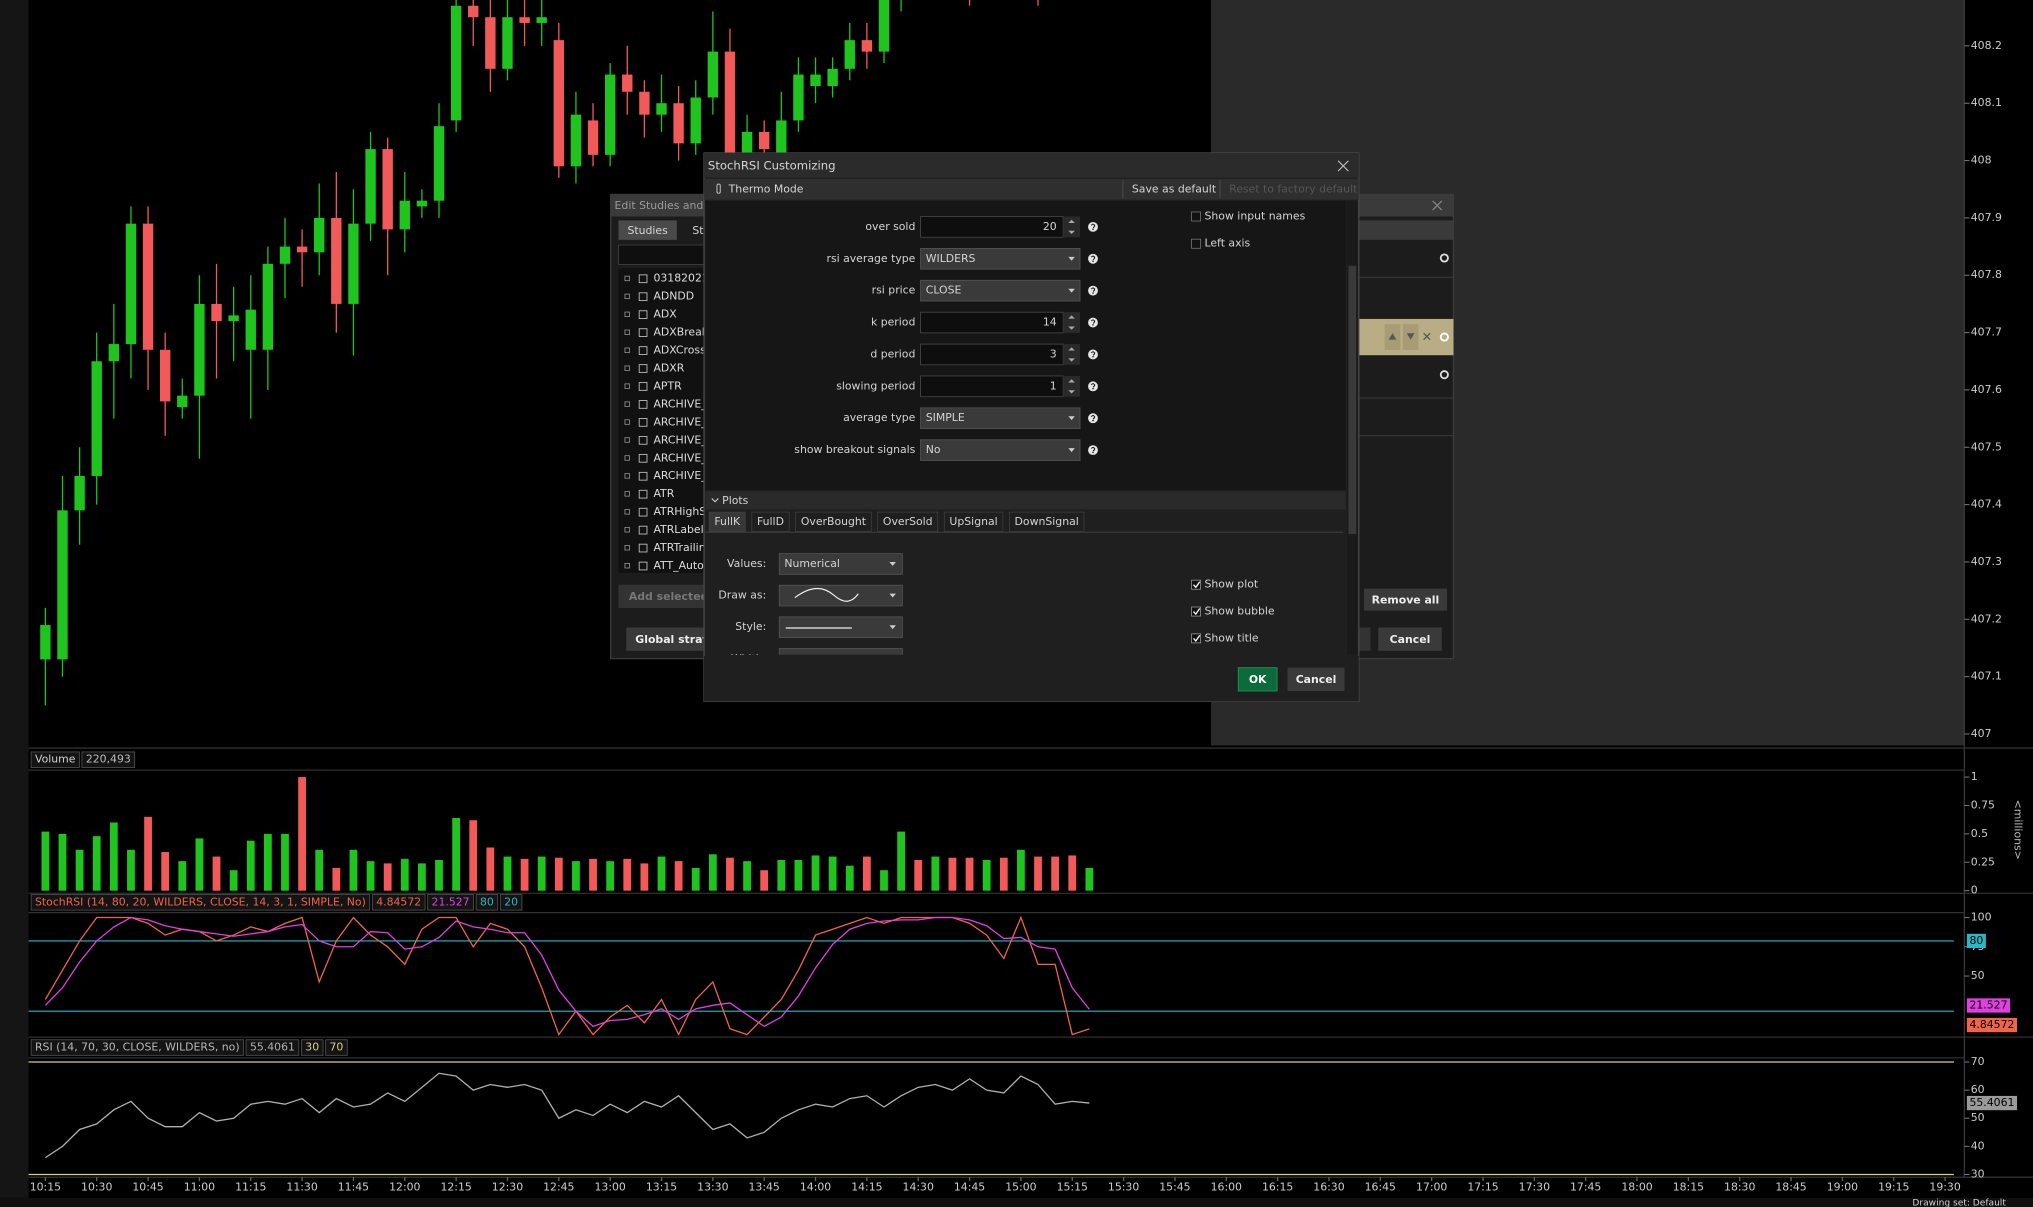 This screenshot has width=2033, height=1207. What do you see at coordinates (679, 511) in the screenshot?
I see `study-item: ATRHighS` at bounding box center [679, 511].